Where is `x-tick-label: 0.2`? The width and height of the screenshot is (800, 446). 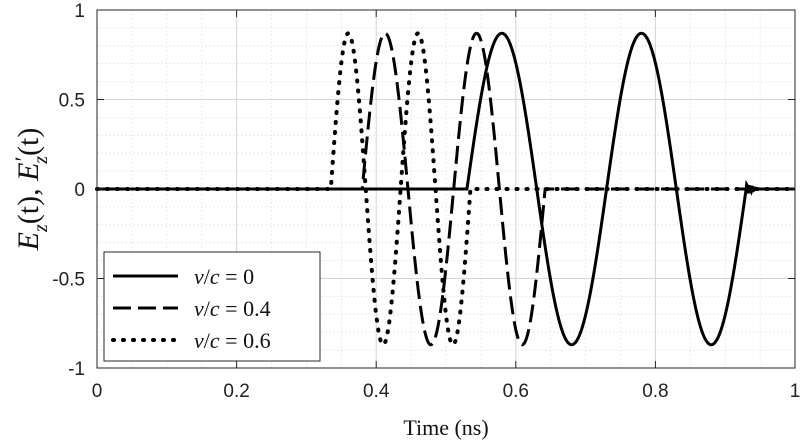 x-tick-label: 0.2 is located at coordinates (236, 391).